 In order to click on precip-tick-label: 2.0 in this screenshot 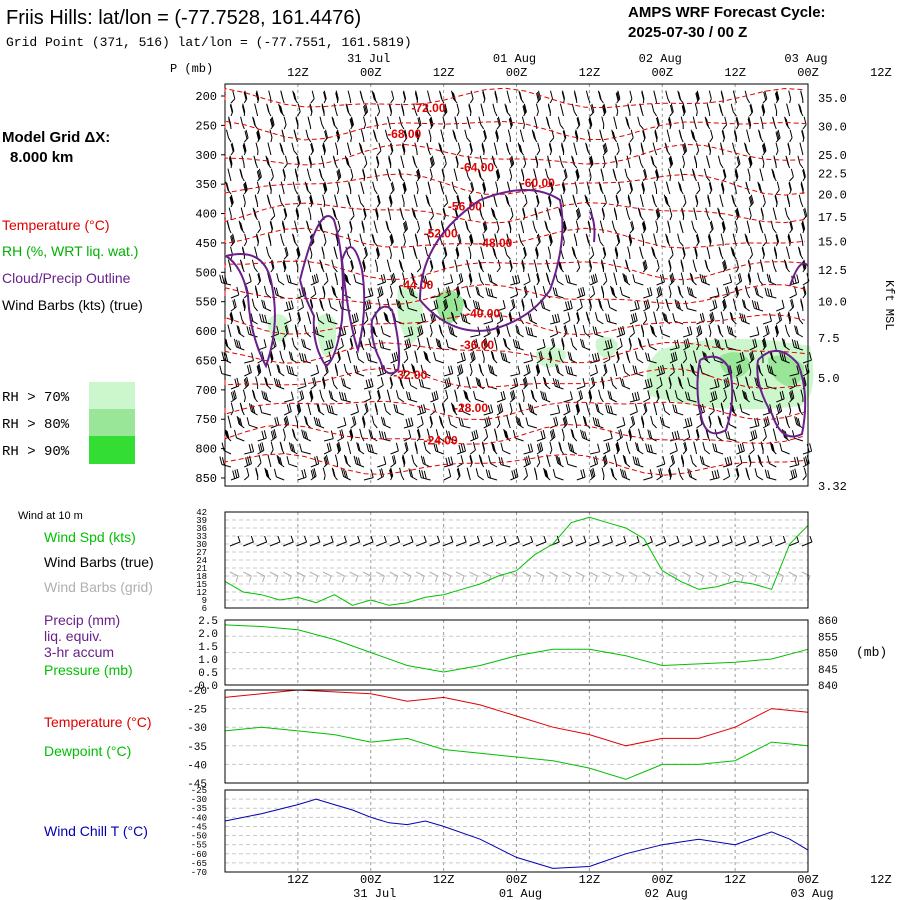, I will do `click(208, 635)`.